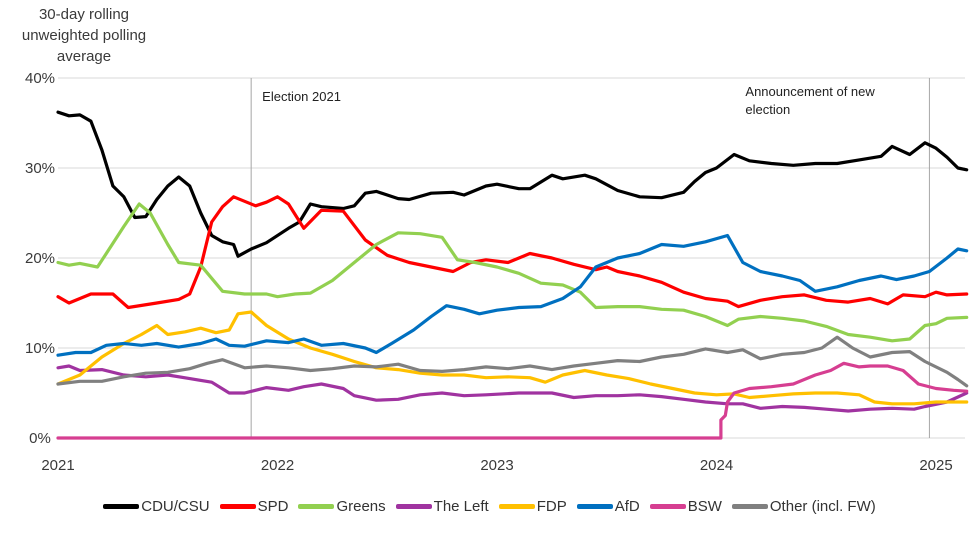  What do you see at coordinates (512, 361) in the screenshot?
I see `series-line-other-incl-fw` at bounding box center [512, 361].